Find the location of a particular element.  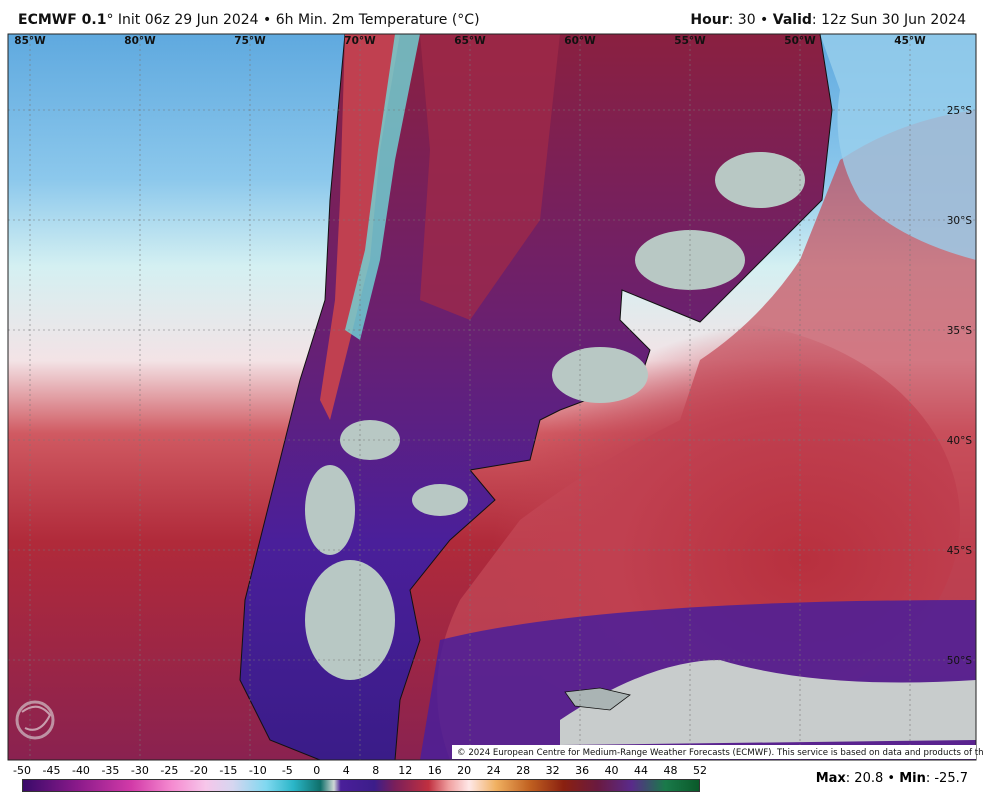

legend-tick: 36 is located at coordinates (582, 770).